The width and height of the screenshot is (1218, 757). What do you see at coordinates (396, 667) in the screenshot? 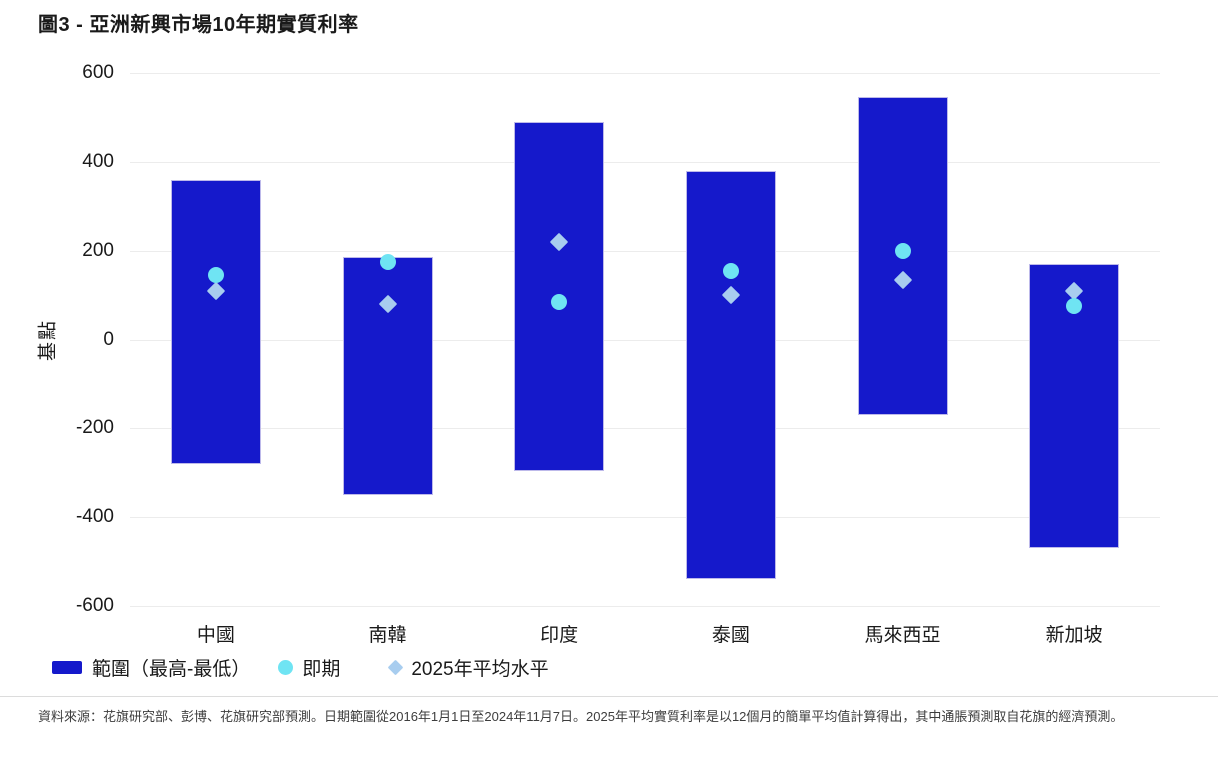
I see `avg-2025-diamond-icon` at bounding box center [396, 667].